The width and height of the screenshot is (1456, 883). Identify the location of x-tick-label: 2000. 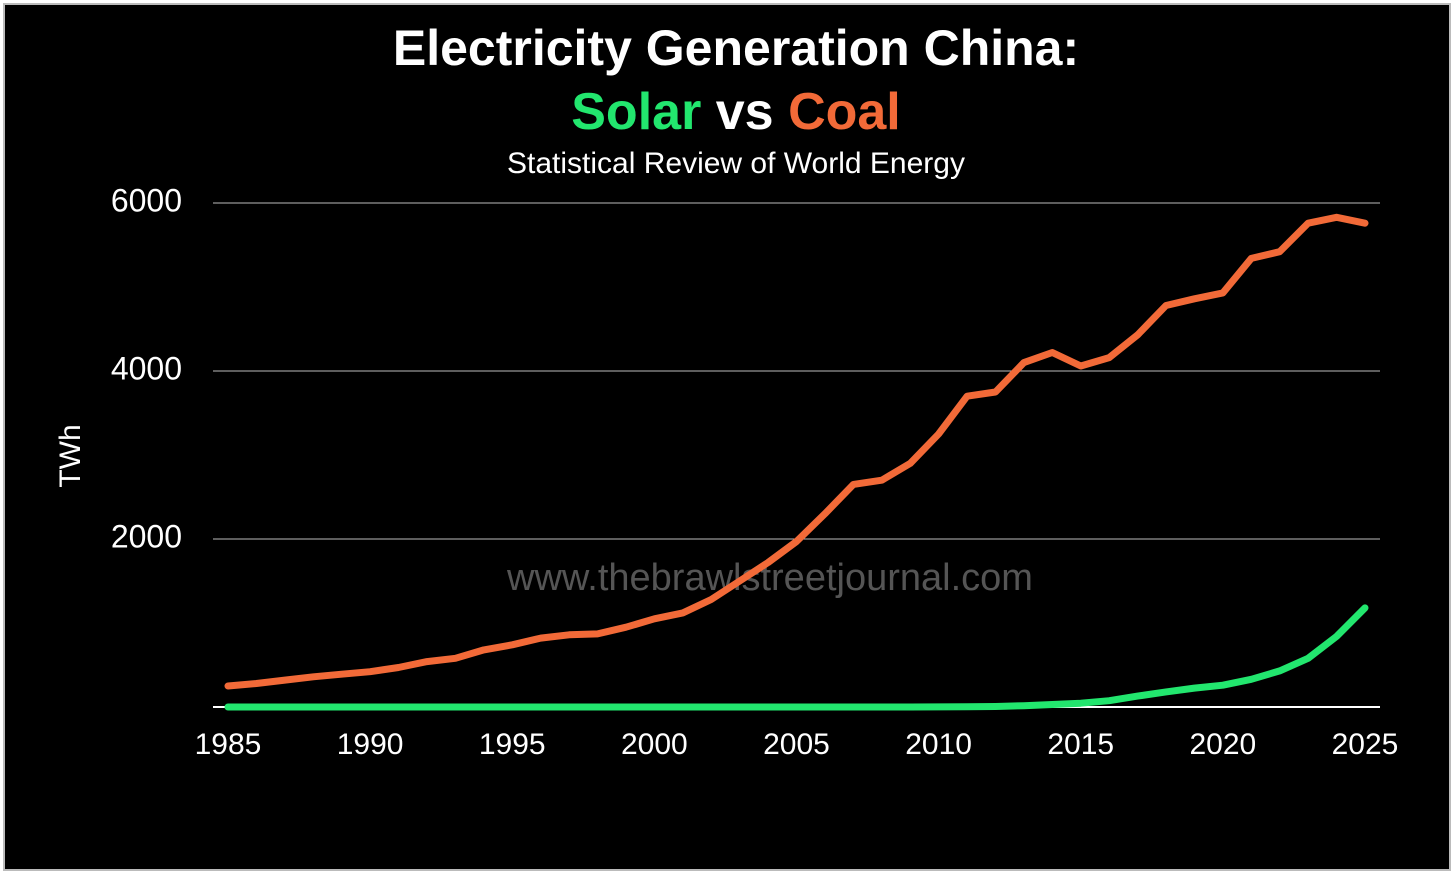
(654, 744).